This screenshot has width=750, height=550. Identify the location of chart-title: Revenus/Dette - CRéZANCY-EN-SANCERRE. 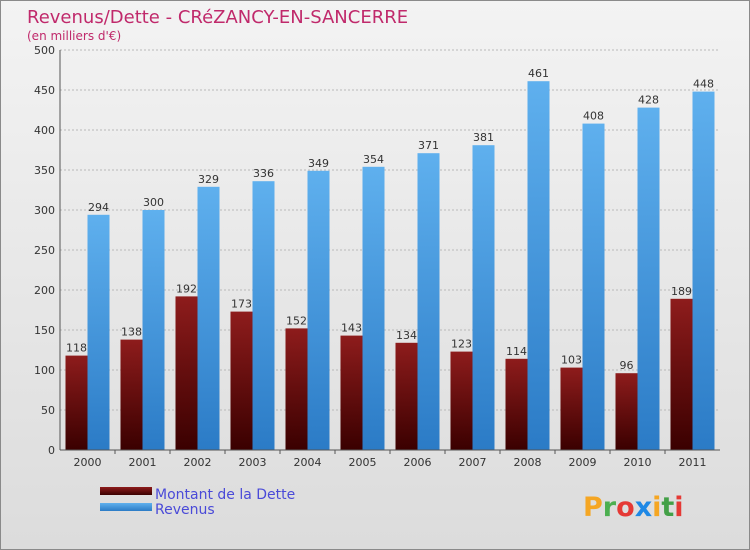
(217, 17).